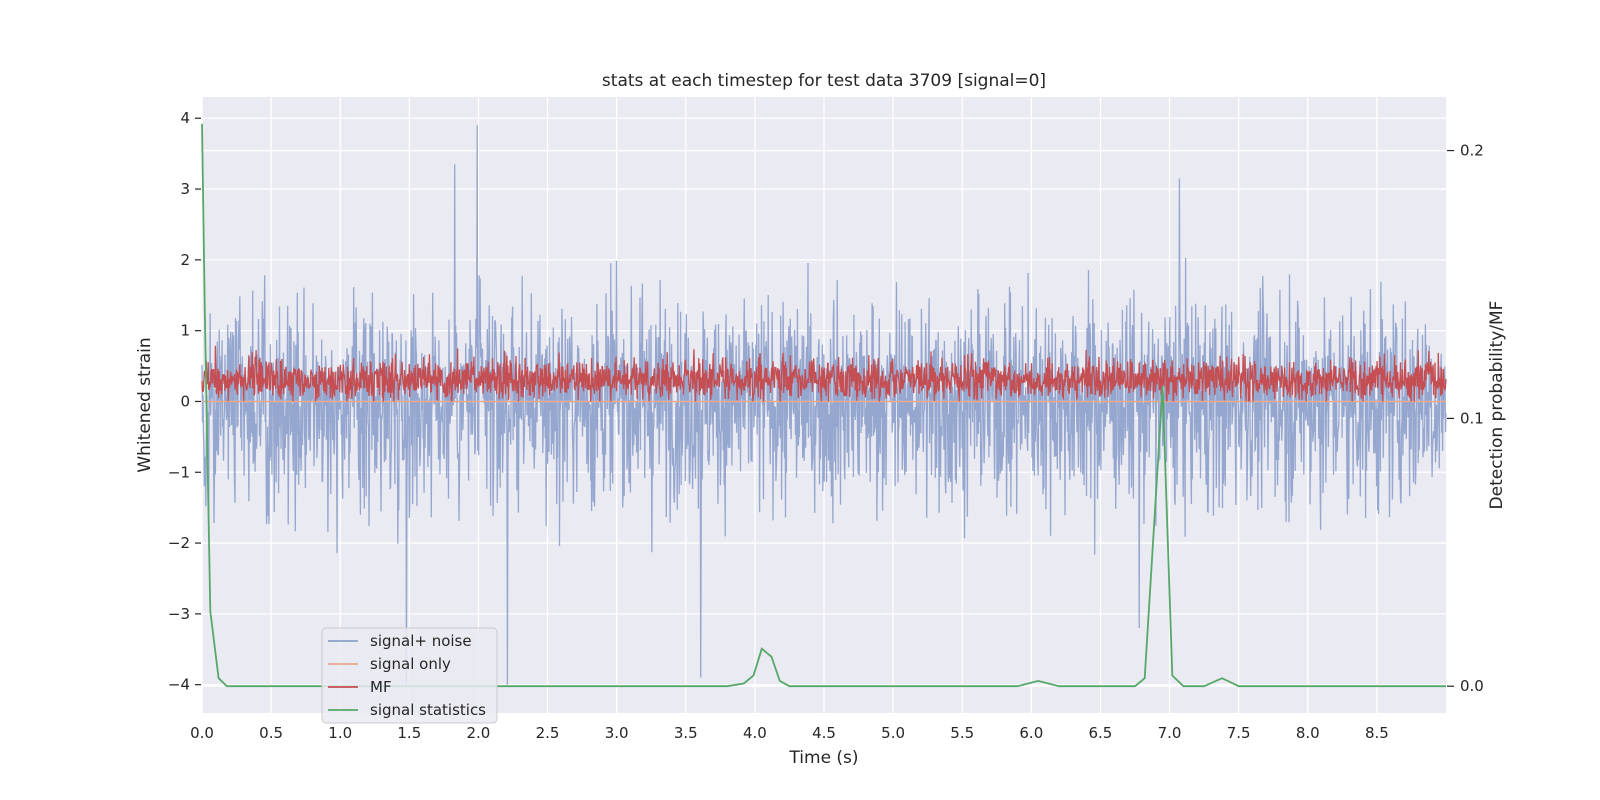 The height and width of the screenshot is (800, 1600). I want to click on x-tick-label-3: 1.5, so click(409, 733).